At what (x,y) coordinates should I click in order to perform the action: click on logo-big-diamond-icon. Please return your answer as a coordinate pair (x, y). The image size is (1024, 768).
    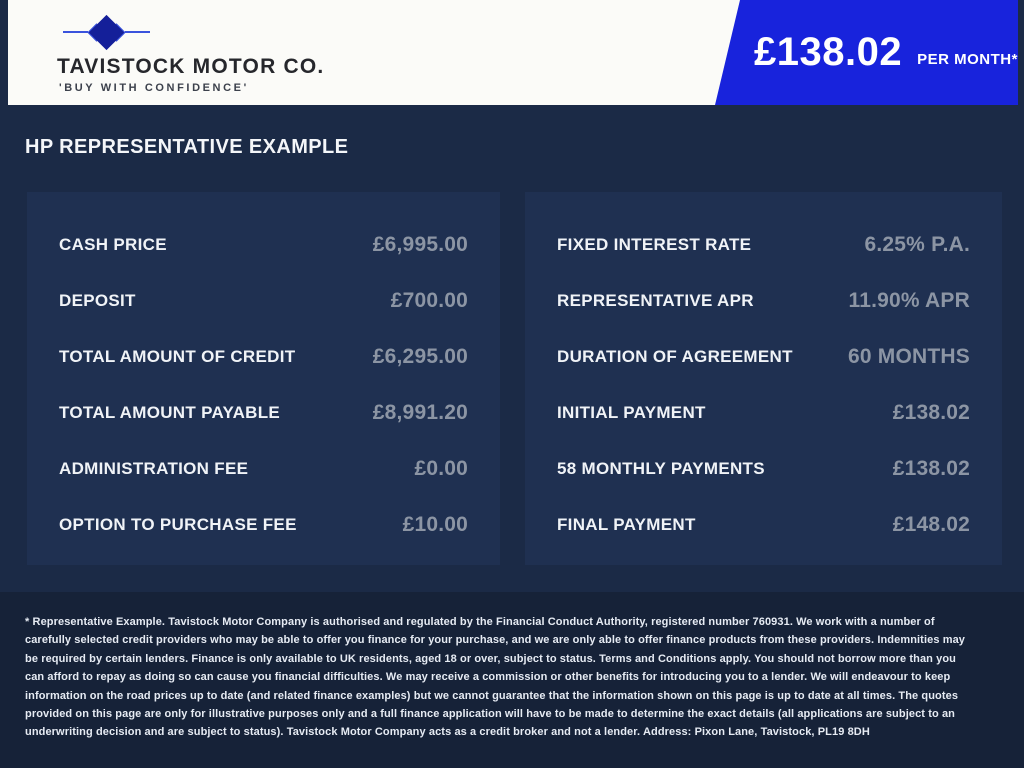
    Looking at the image, I should click on (106, 32).